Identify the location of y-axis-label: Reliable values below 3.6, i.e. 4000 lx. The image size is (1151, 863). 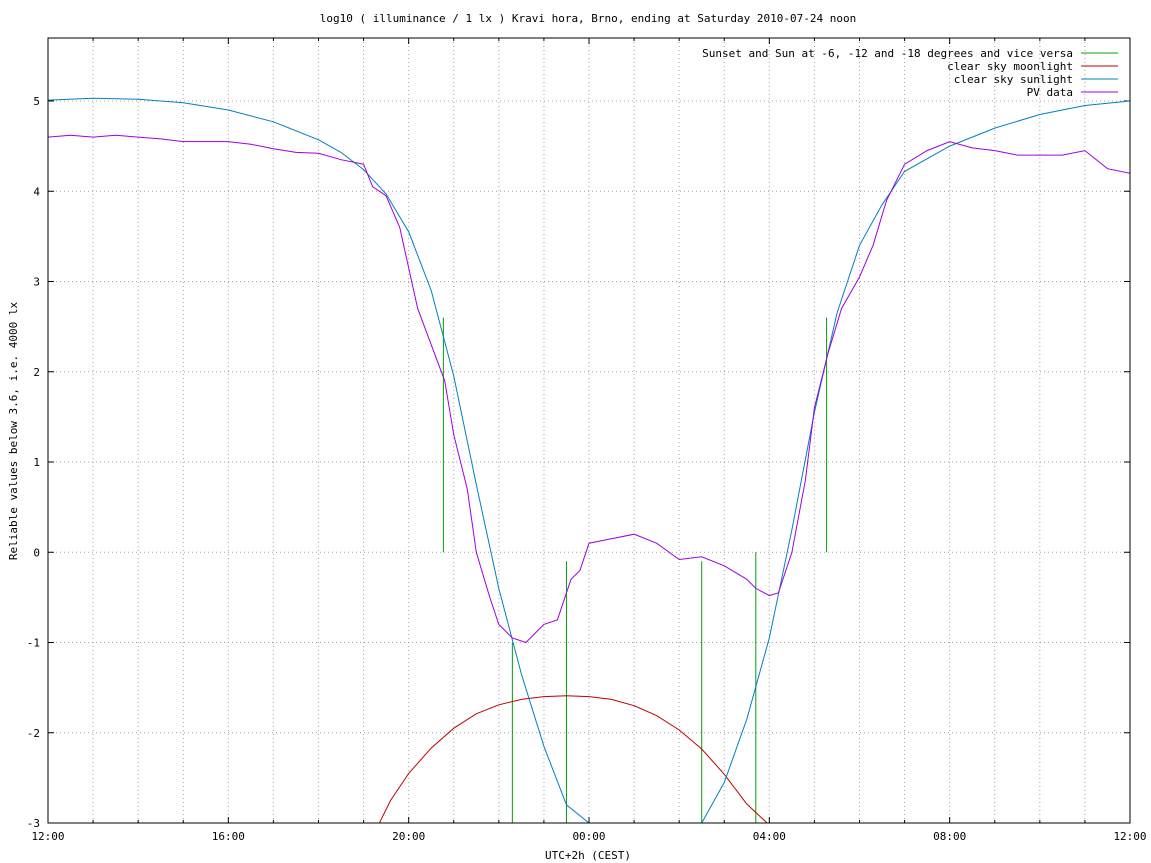
(13, 430).